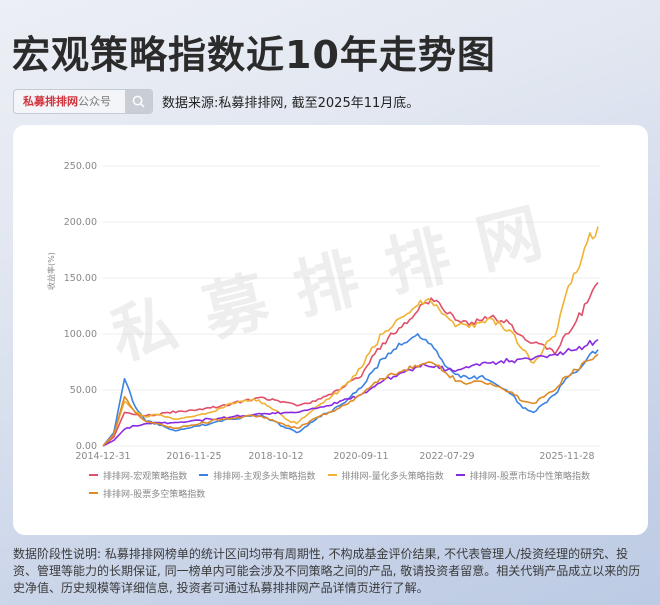 The width and height of the screenshot is (660, 605). I want to click on x-tick-label: 2020-09-11, so click(360, 456).